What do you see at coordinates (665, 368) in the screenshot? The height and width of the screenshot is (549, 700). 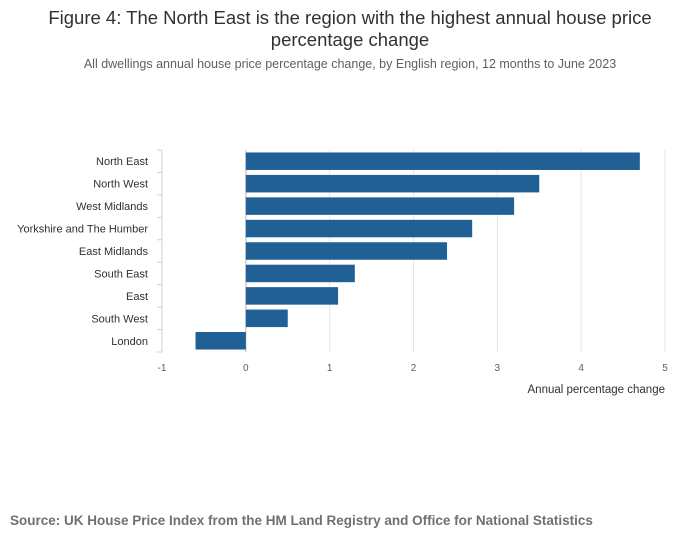 I see `x-tick-label: 5` at bounding box center [665, 368].